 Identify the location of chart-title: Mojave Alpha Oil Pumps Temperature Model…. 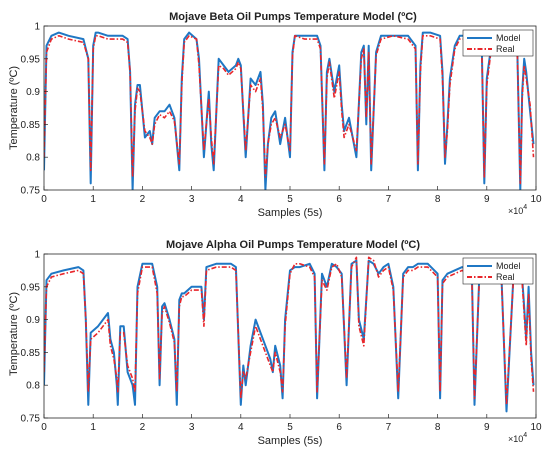
(293, 245).